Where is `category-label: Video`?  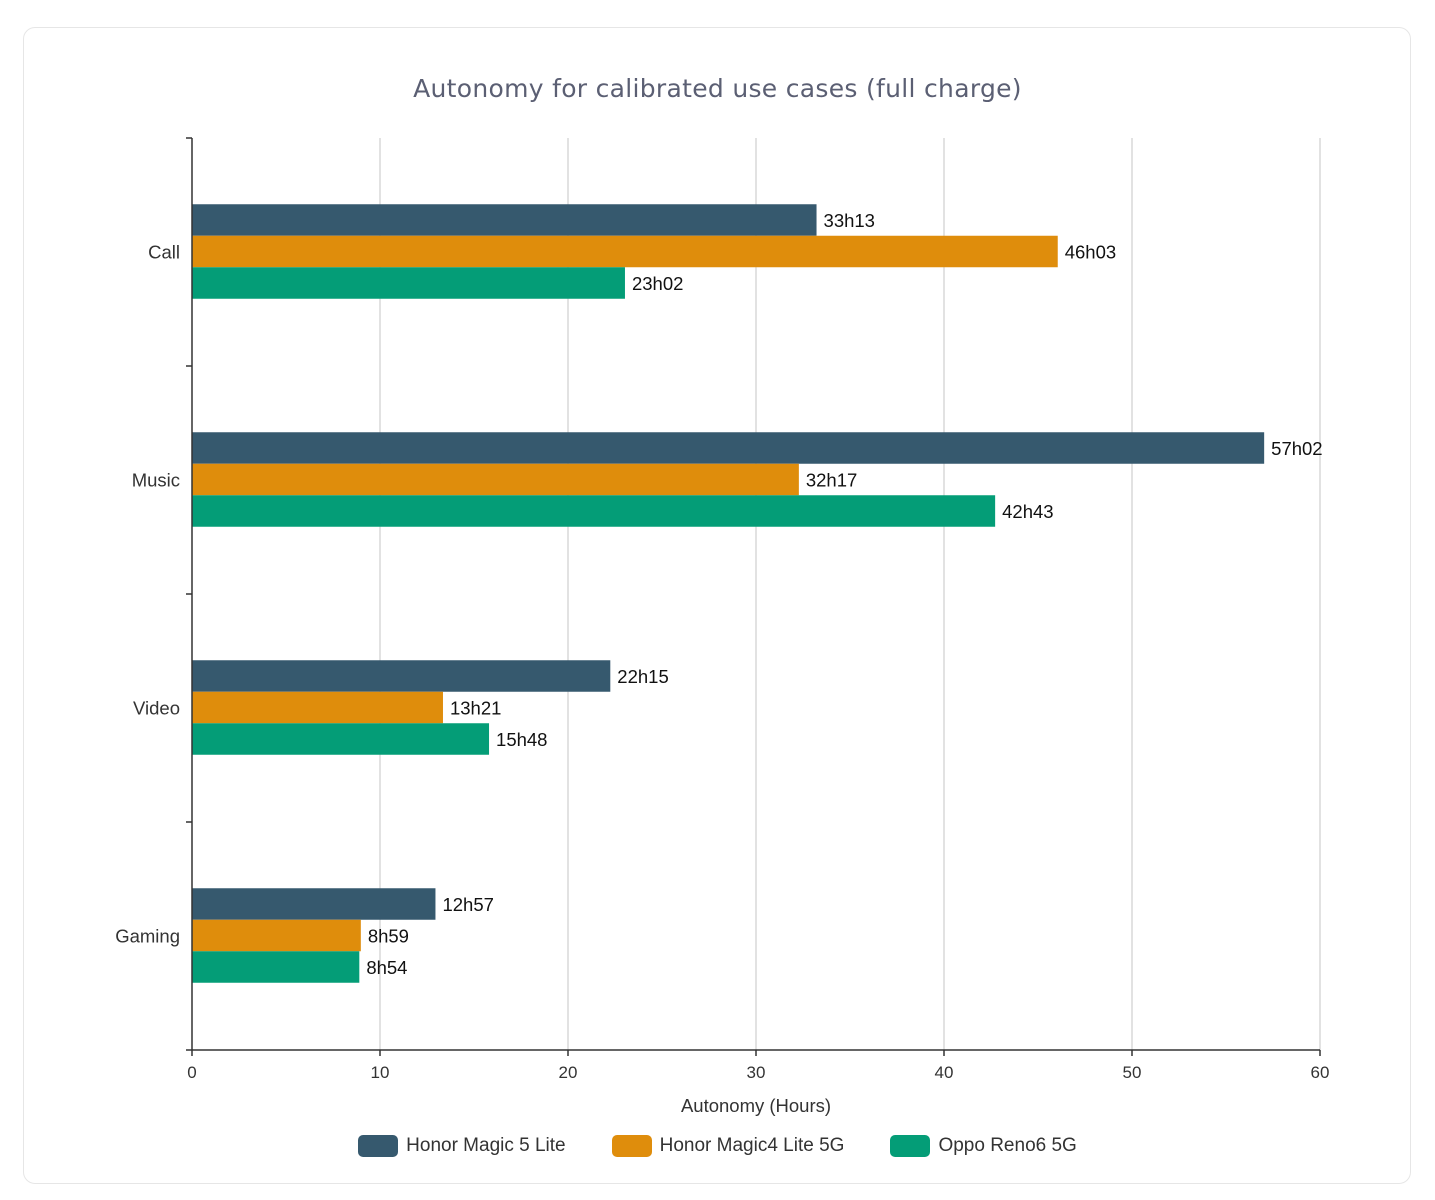 category-label: Video is located at coordinates (156, 708).